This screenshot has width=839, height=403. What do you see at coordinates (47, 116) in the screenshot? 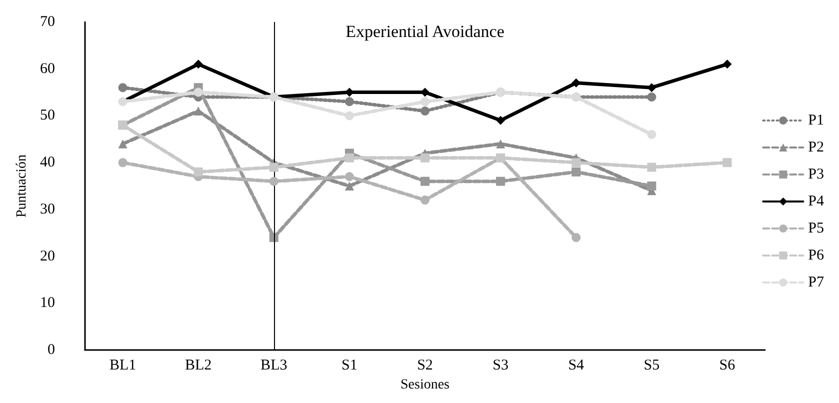
I see `y-tick-label: 50` at bounding box center [47, 116].